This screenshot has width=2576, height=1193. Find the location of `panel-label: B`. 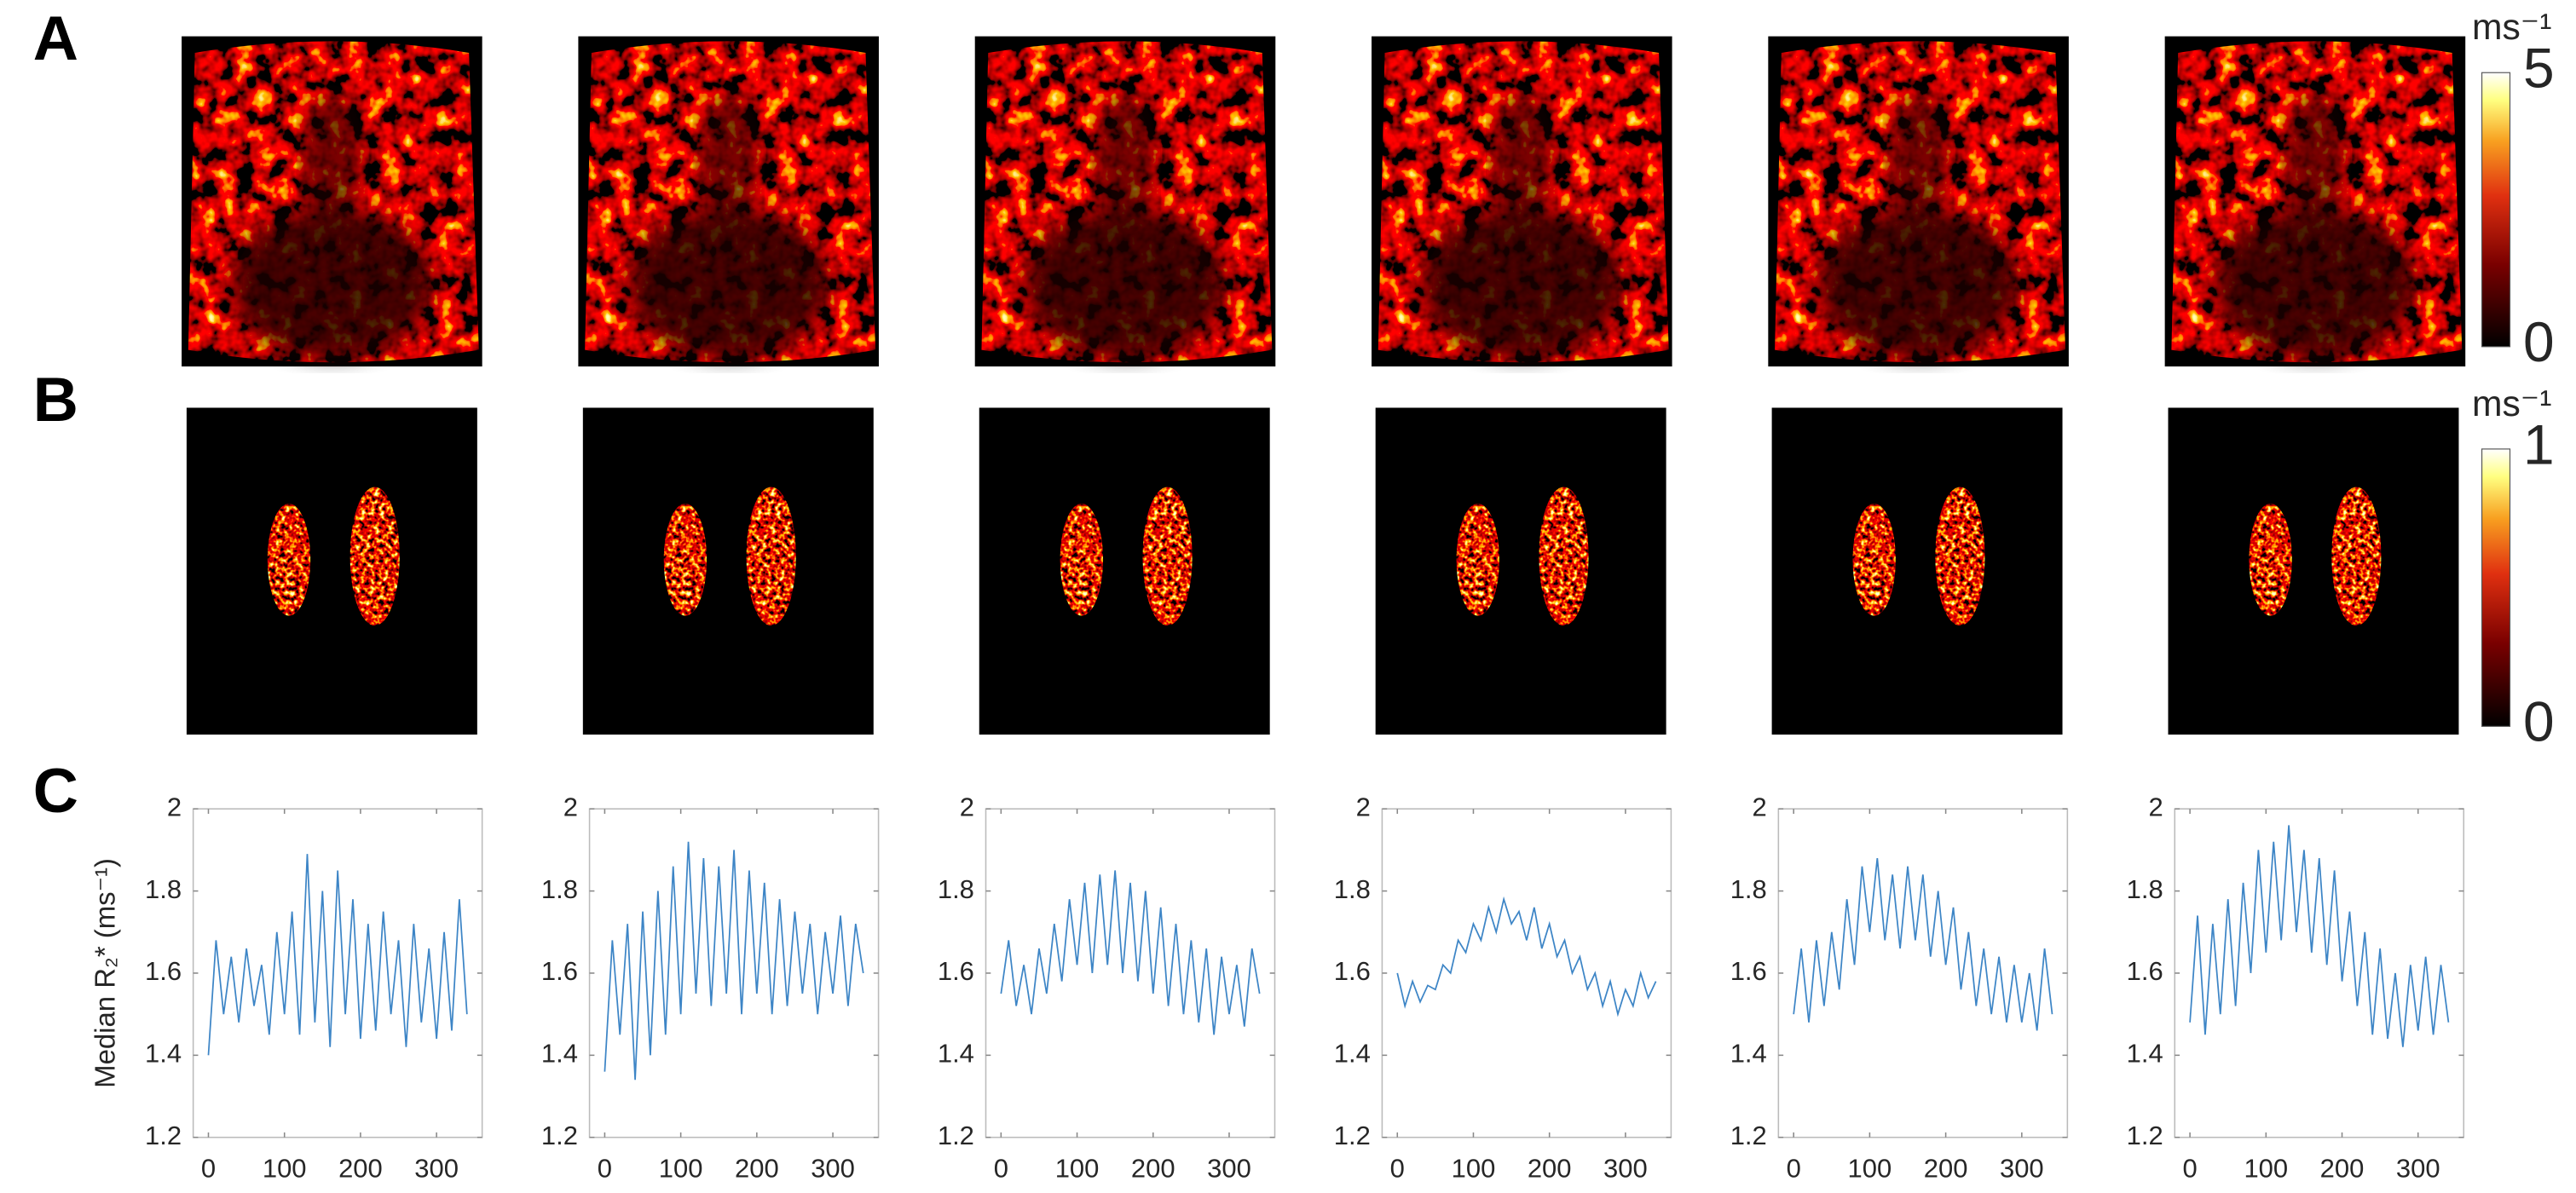

panel-label: B is located at coordinates (55, 399).